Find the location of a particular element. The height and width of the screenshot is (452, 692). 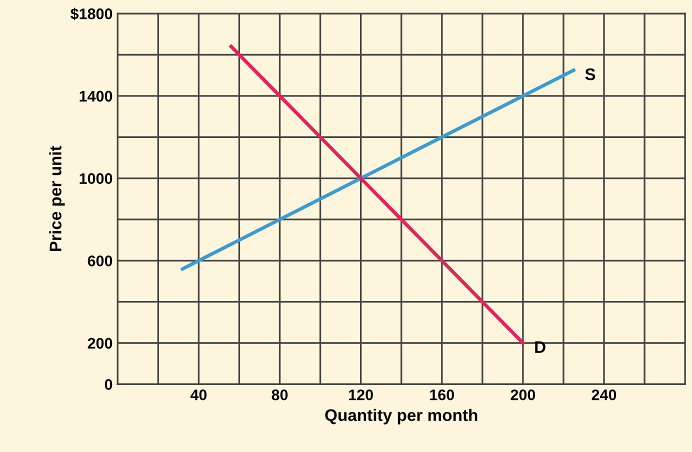

x-tick-label: 240 is located at coordinates (604, 394).